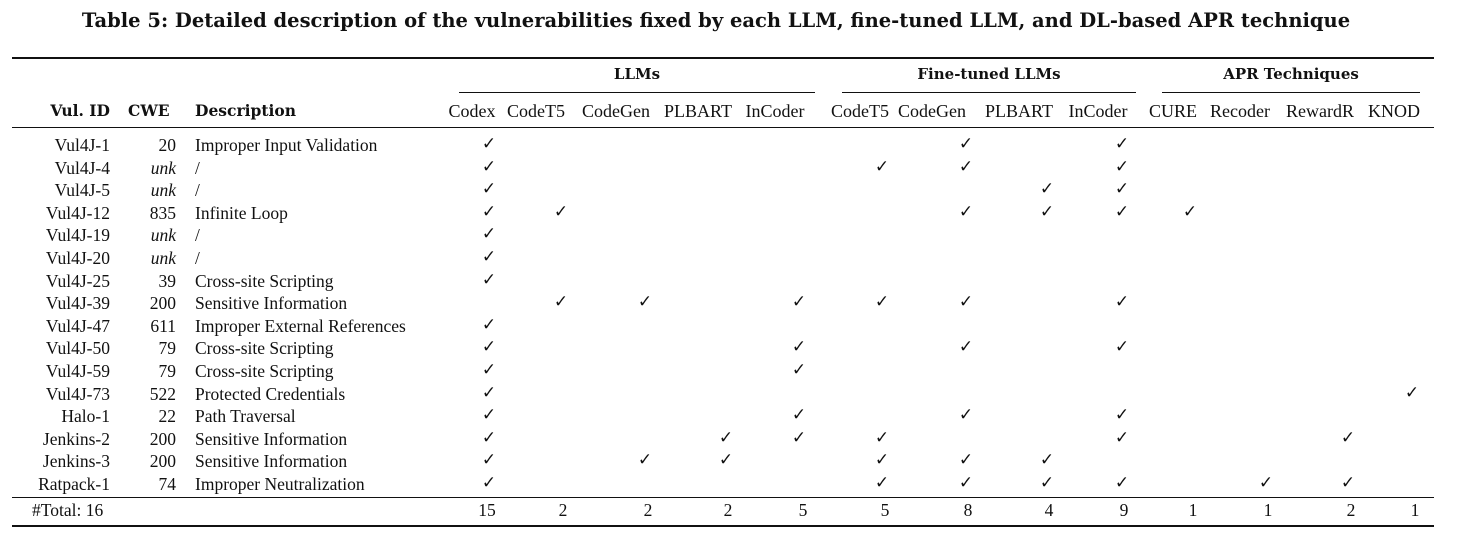  What do you see at coordinates (280, 484) in the screenshot?
I see `cell-description: Improper Neutralization` at bounding box center [280, 484].